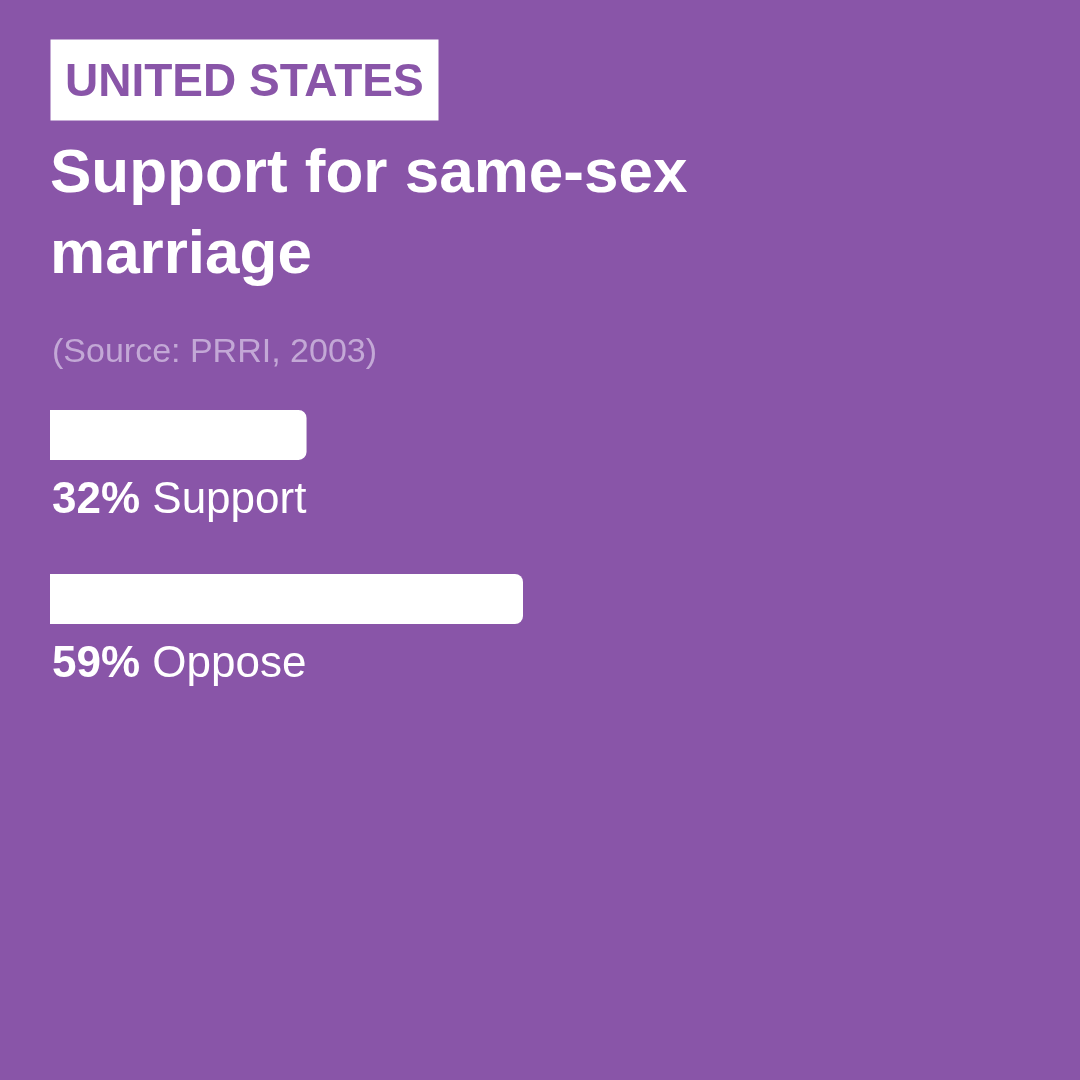  What do you see at coordinates (215, 350) in the screenshot?
I see `text: (Source: PRRI, 2003)` at bounding box center [215, 350].